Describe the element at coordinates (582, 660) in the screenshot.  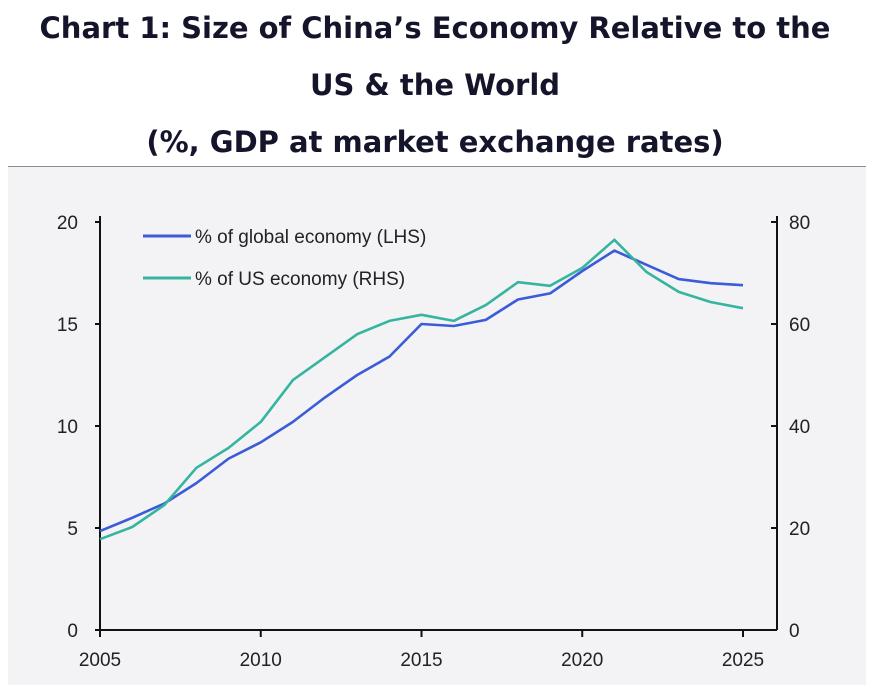
I see `x-tick-label: 2020` at that location.